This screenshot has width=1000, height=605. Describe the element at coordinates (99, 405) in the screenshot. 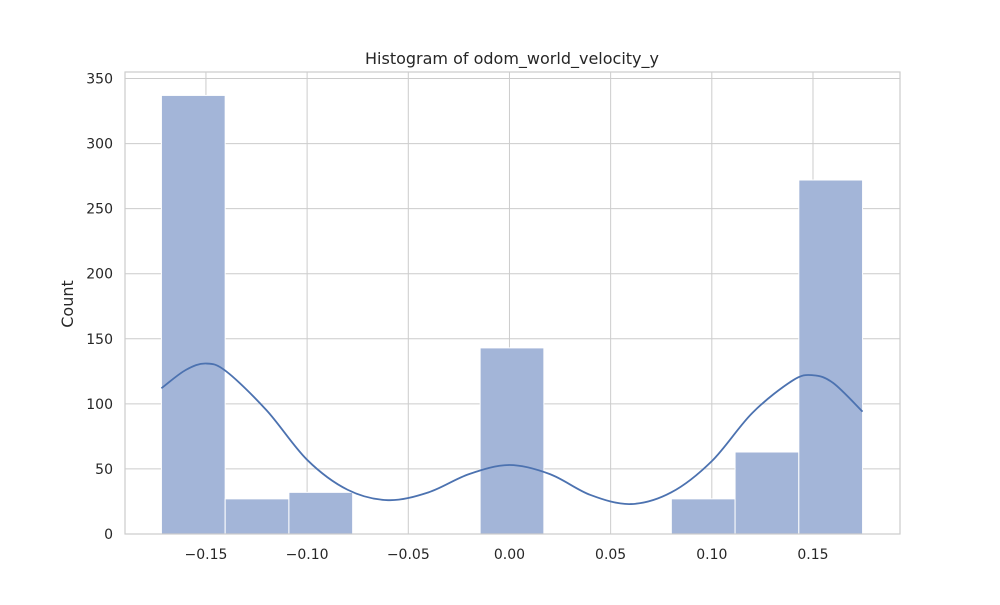

I see `y-tick-label: 100` at that location.